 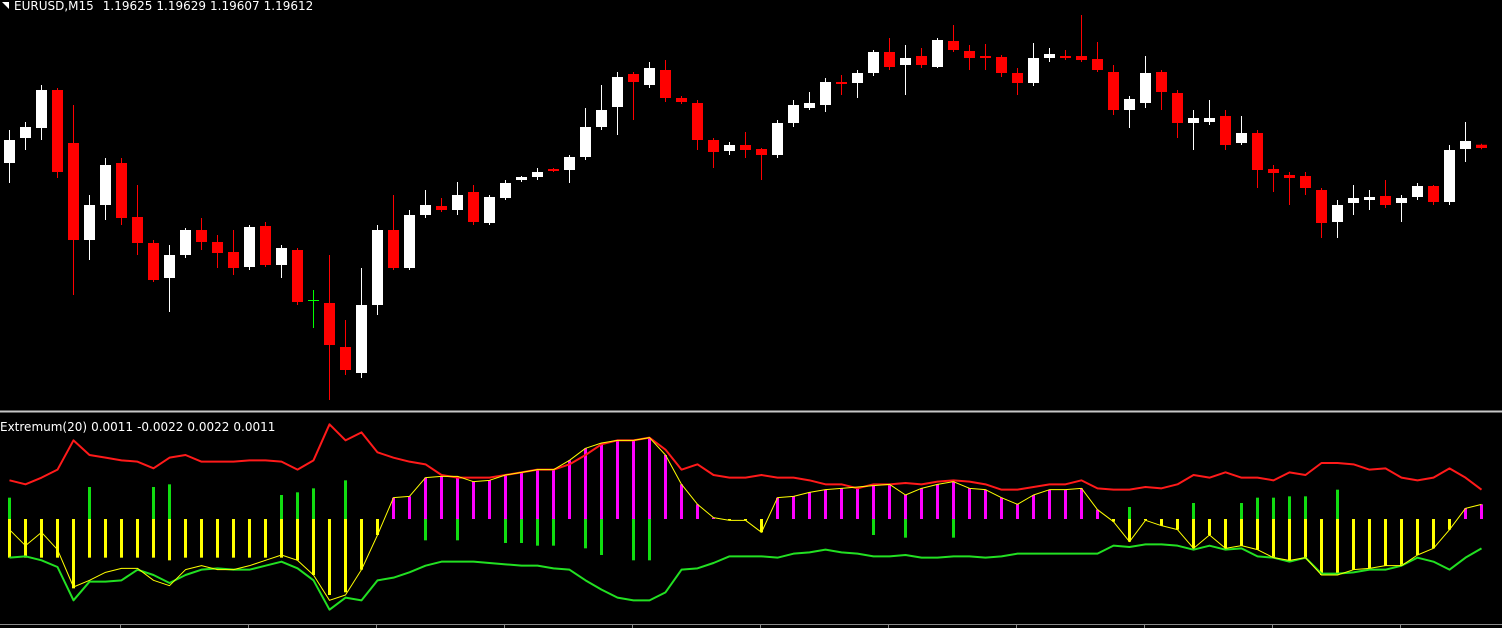 What do you see at coordinates (128, 6) in the screenshot?
I see `open-value: 1.19625` at bounding box center [128, 6].